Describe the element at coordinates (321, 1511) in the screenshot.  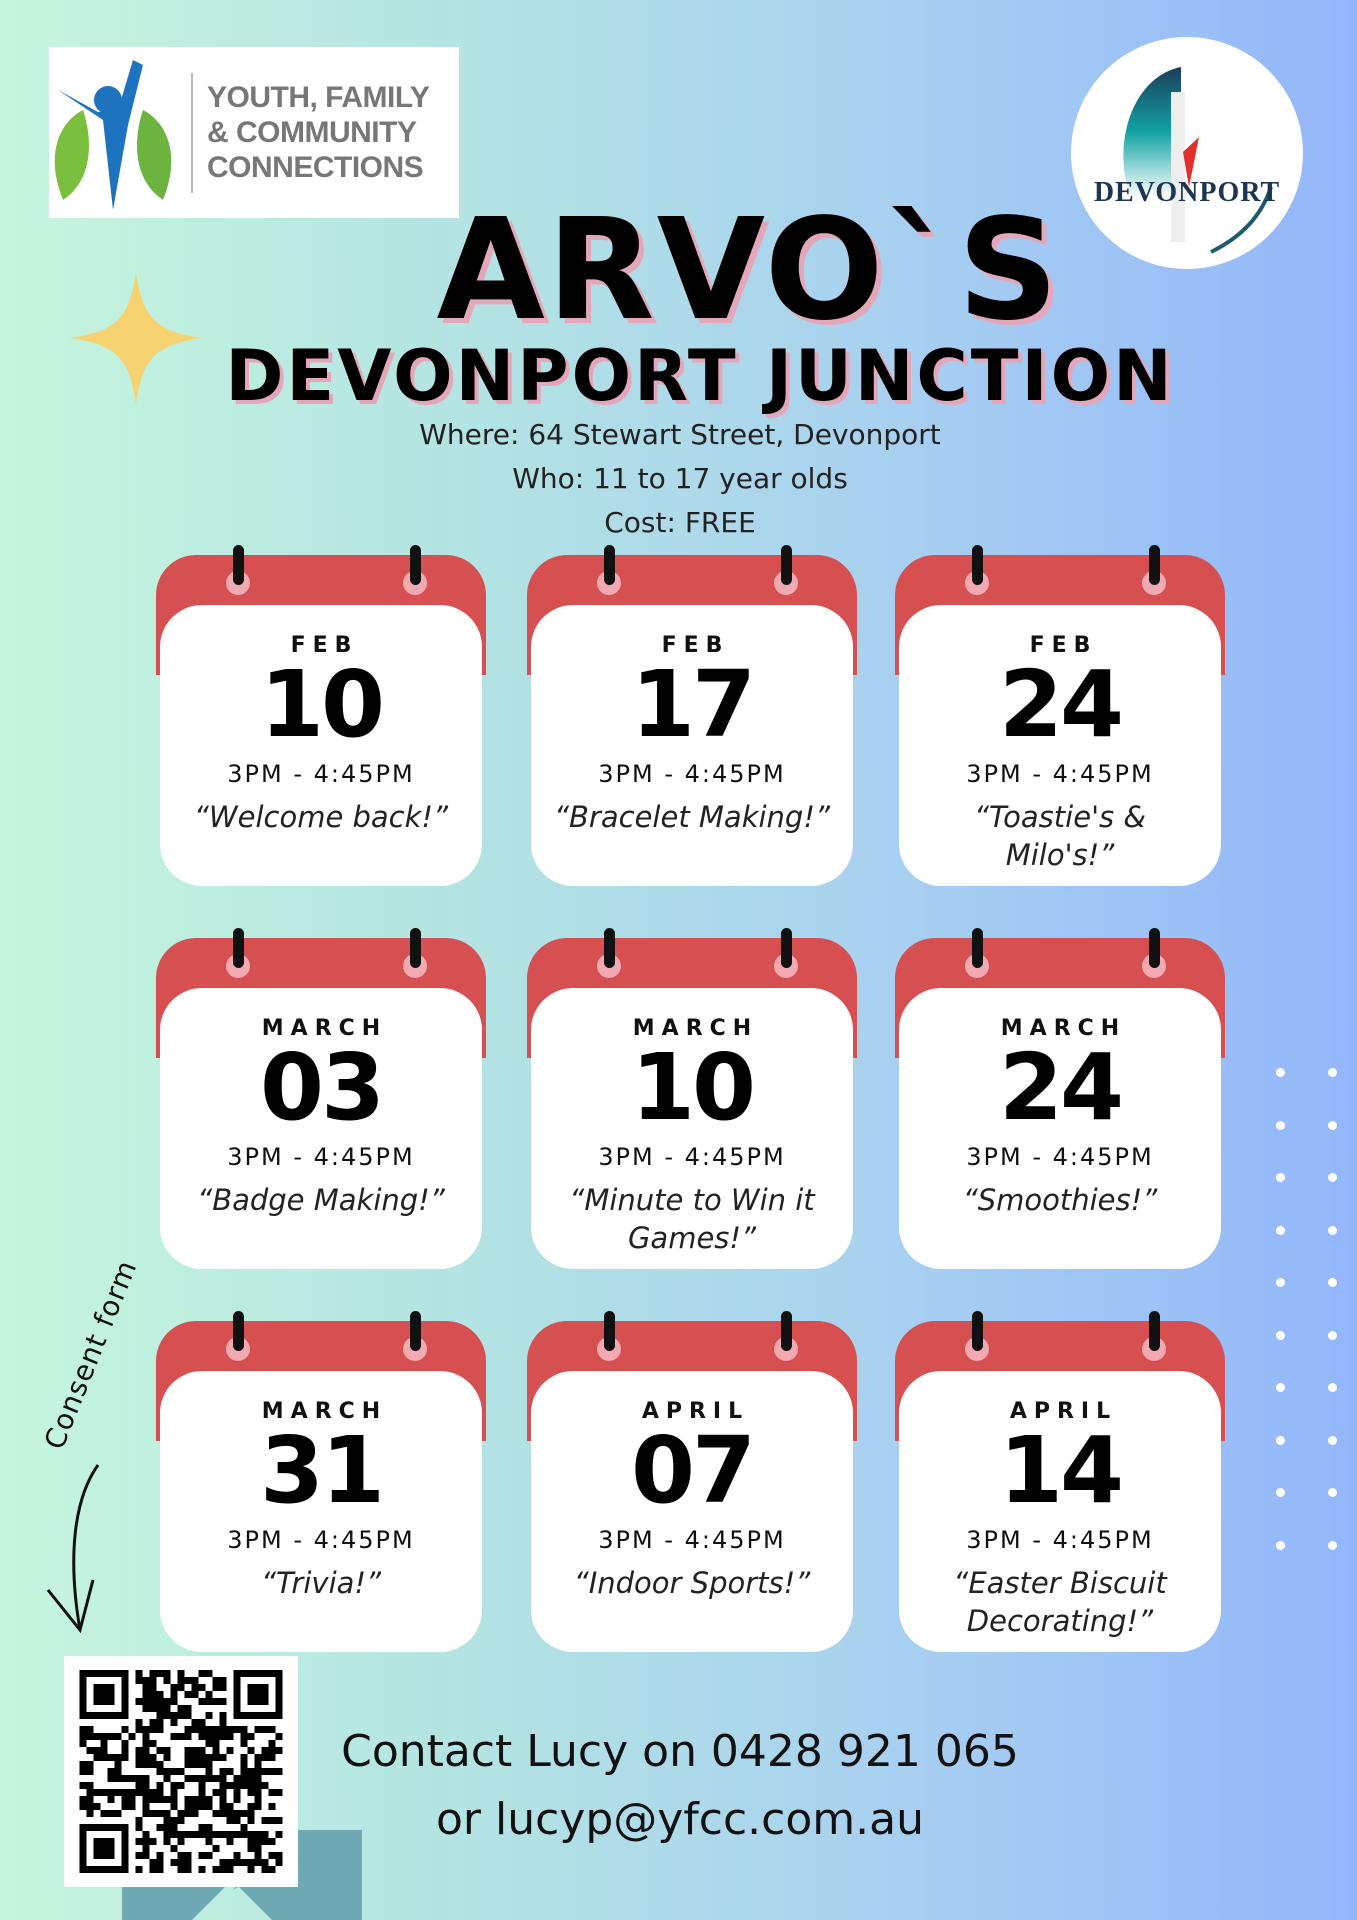
I see `calendar-page: MARCH 31 3PM - 4:45PM “Trivia!”` at that location.